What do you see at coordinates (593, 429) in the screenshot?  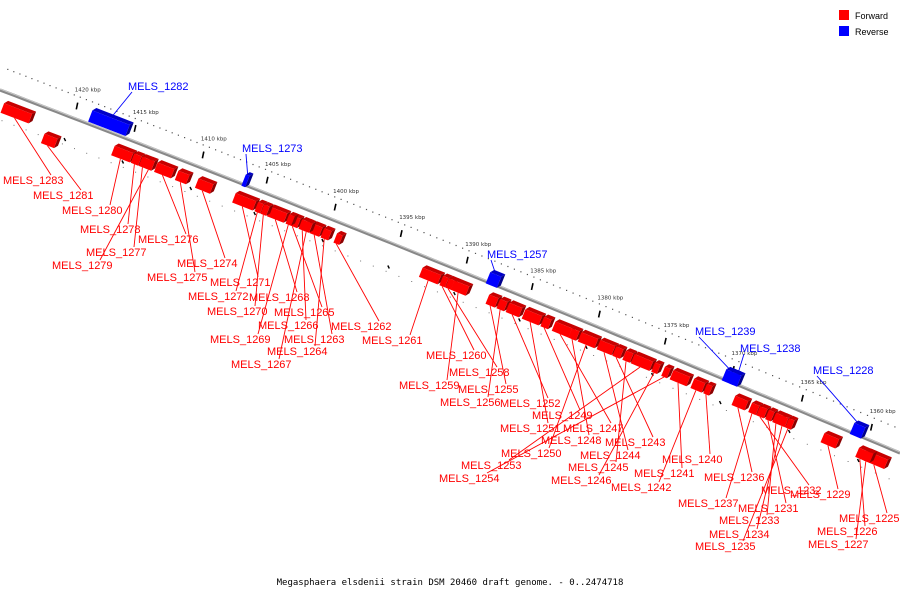 I see `gene-label-mels_1247: MELS_1247` at bounding box center [593, 429].